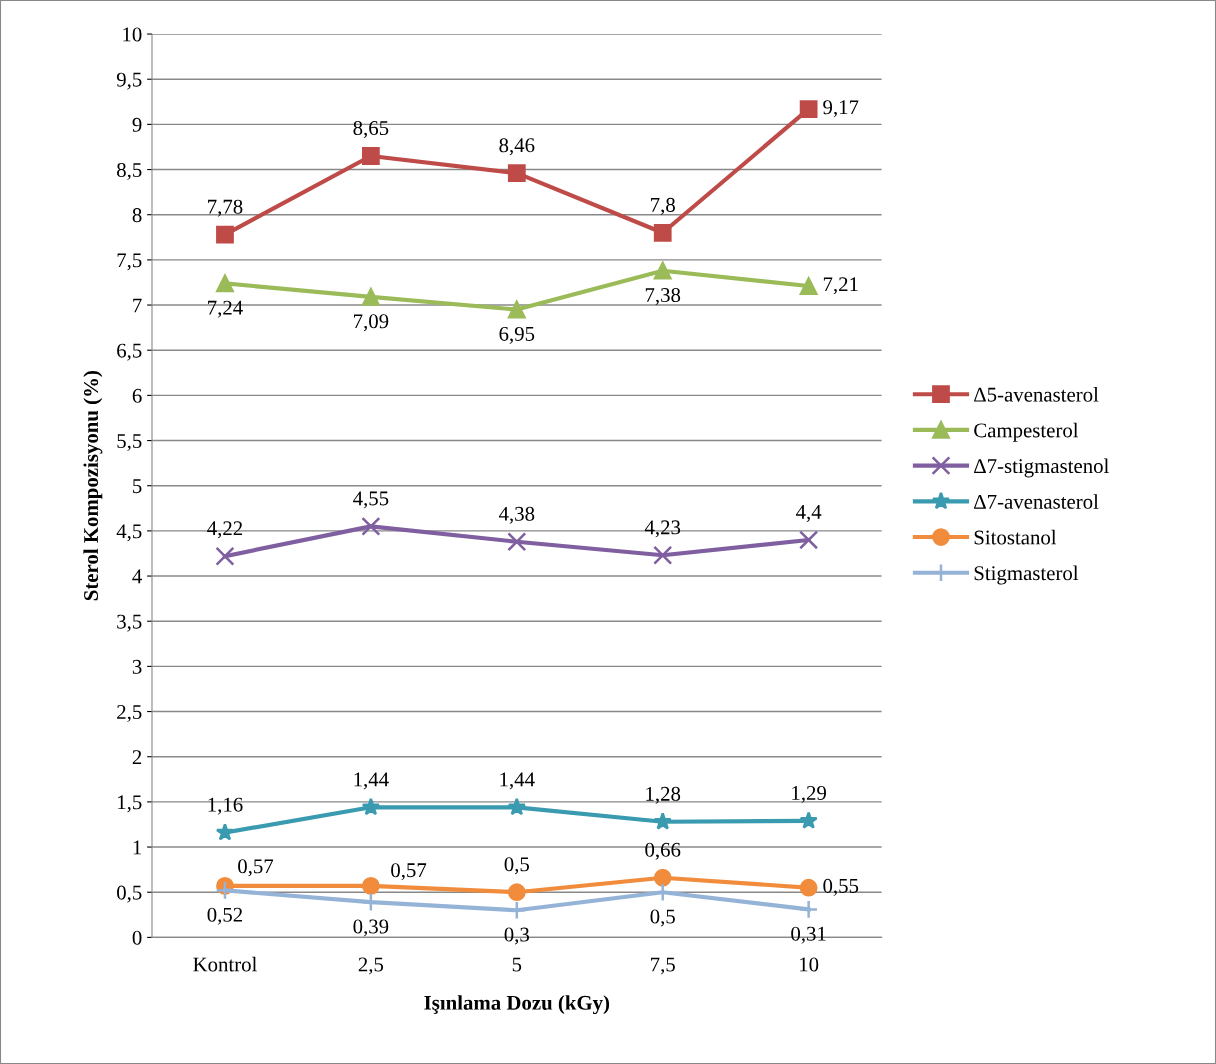 The width and height of the screenshot is (1216, 1064). I want to click on y-tick-label: 4, so click(137, 576).